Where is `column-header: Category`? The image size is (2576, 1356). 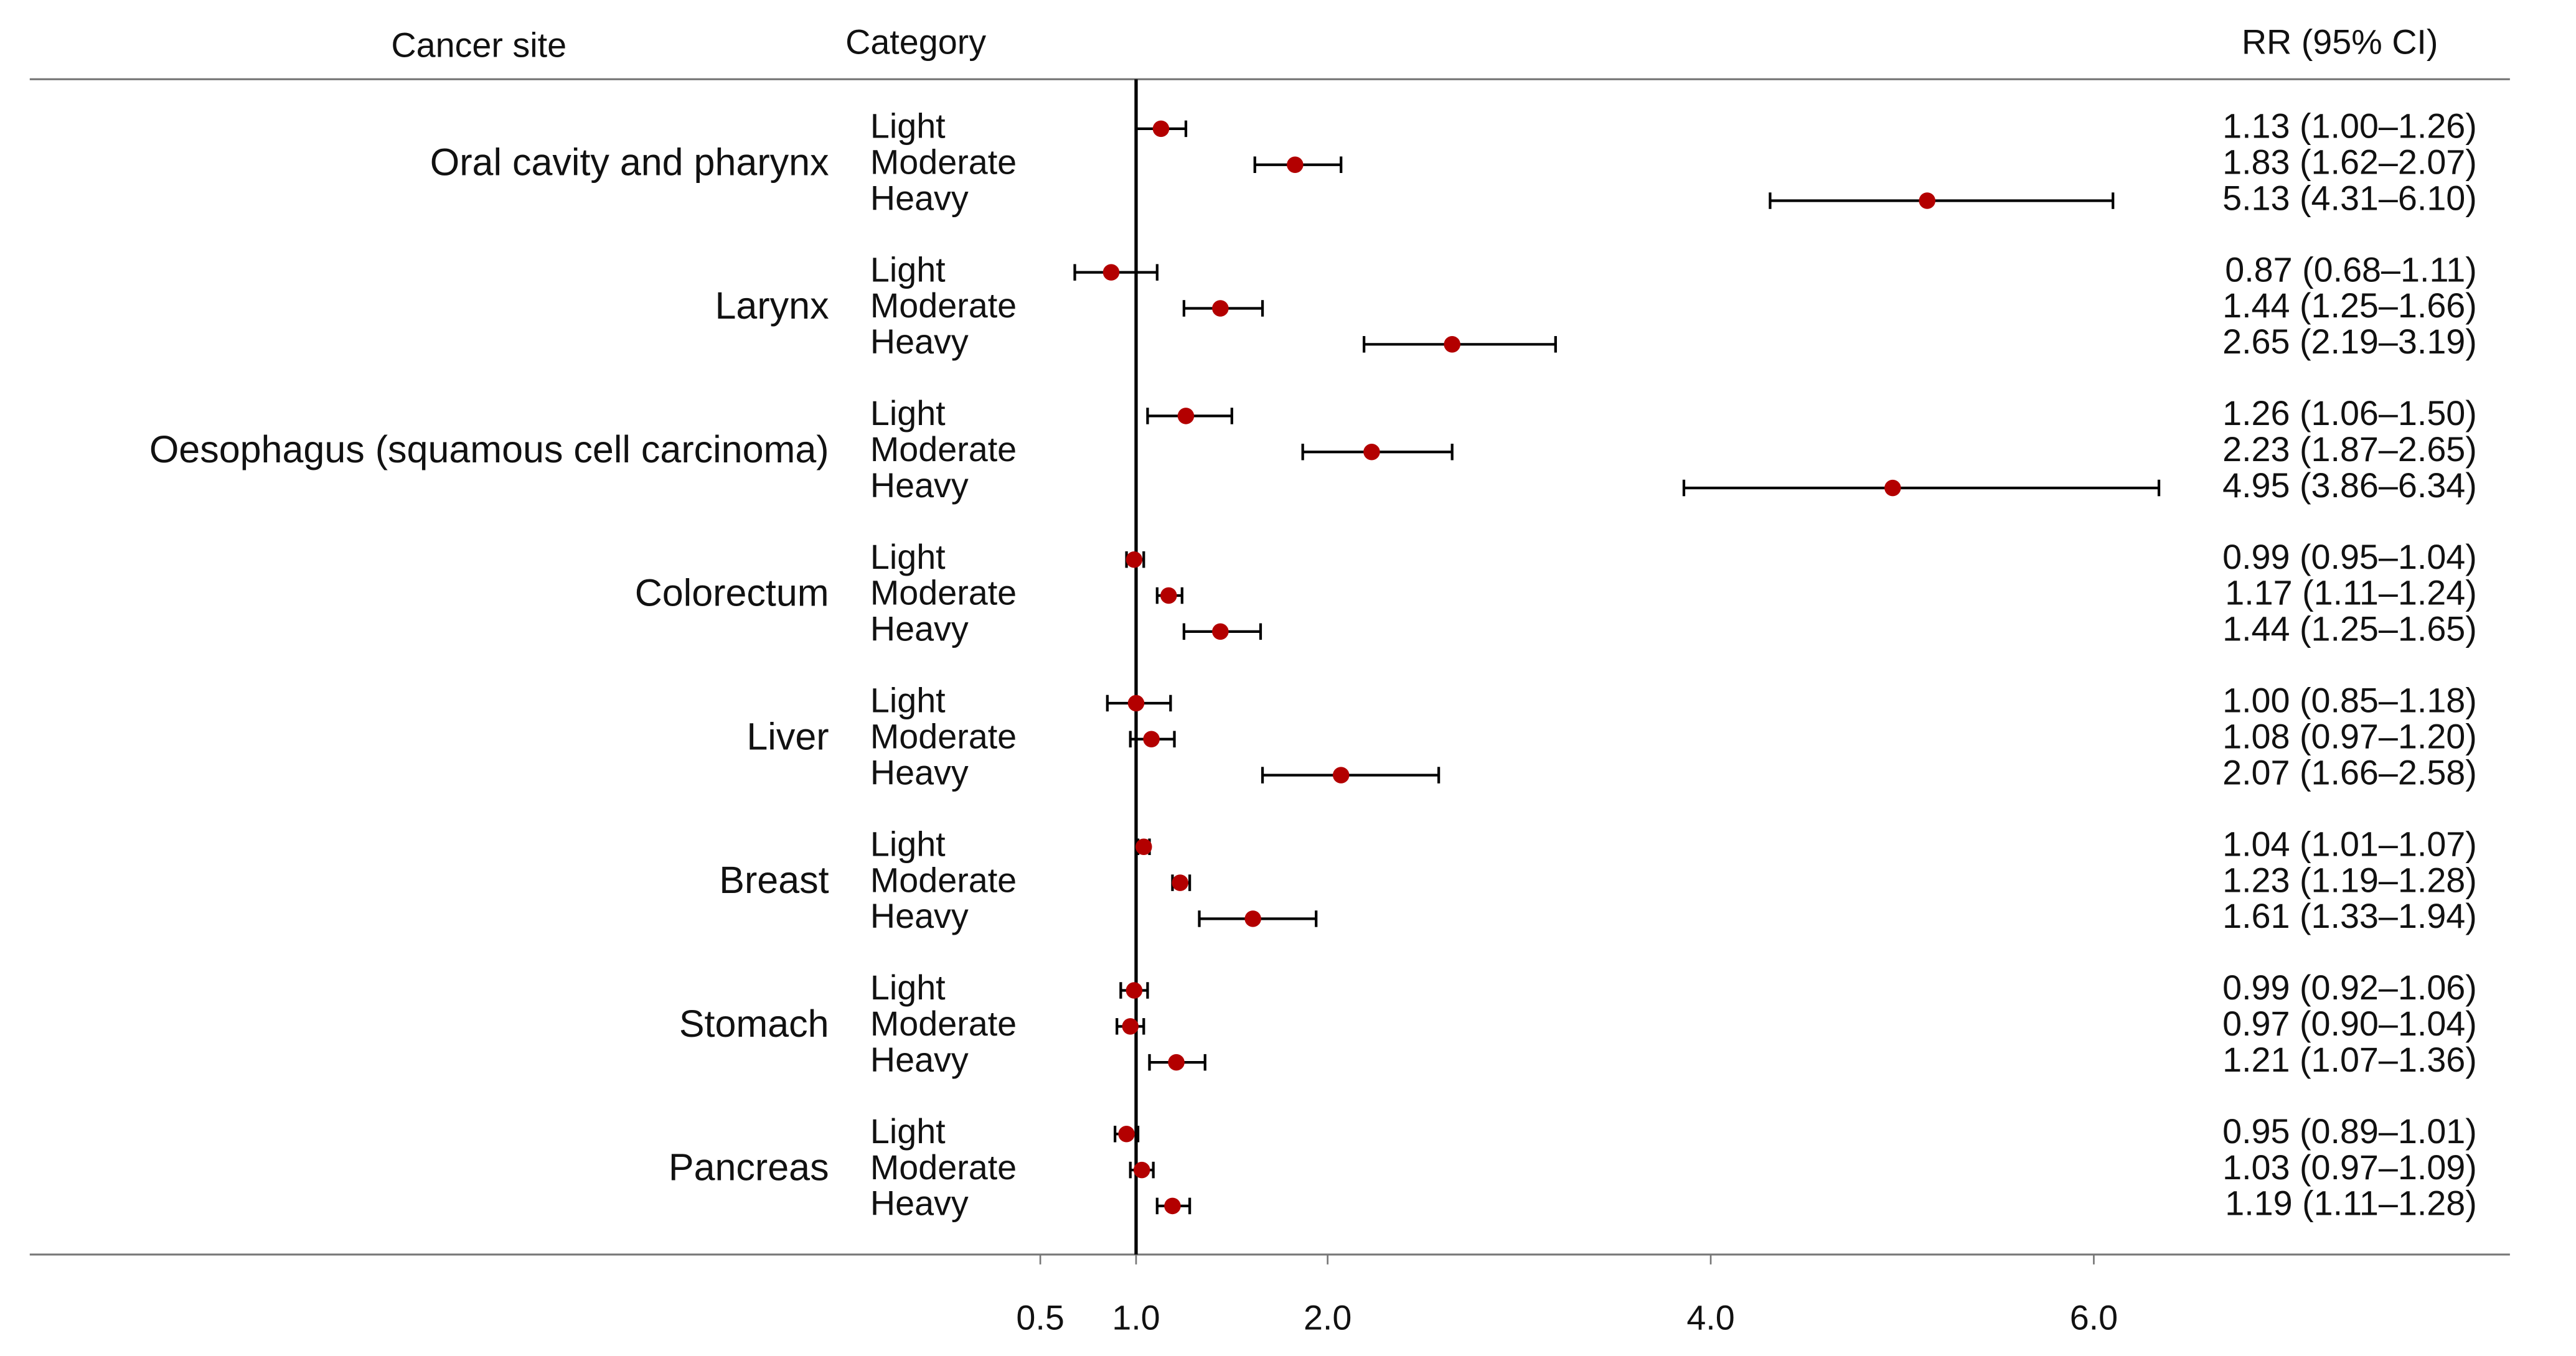 column-header: Category is located at coordinates (915, 41).